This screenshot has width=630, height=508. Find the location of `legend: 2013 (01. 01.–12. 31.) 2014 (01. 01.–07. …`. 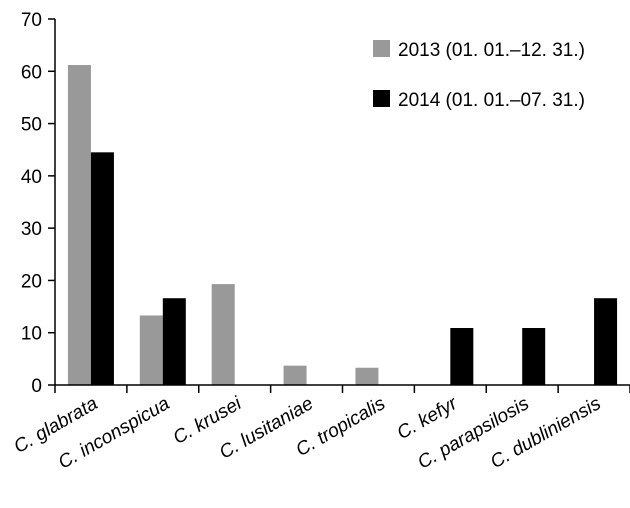

legend: 2013 (01. 01.–12. 31.) 2014 (01. 01.–07. … is located at coordinates (479, 75).